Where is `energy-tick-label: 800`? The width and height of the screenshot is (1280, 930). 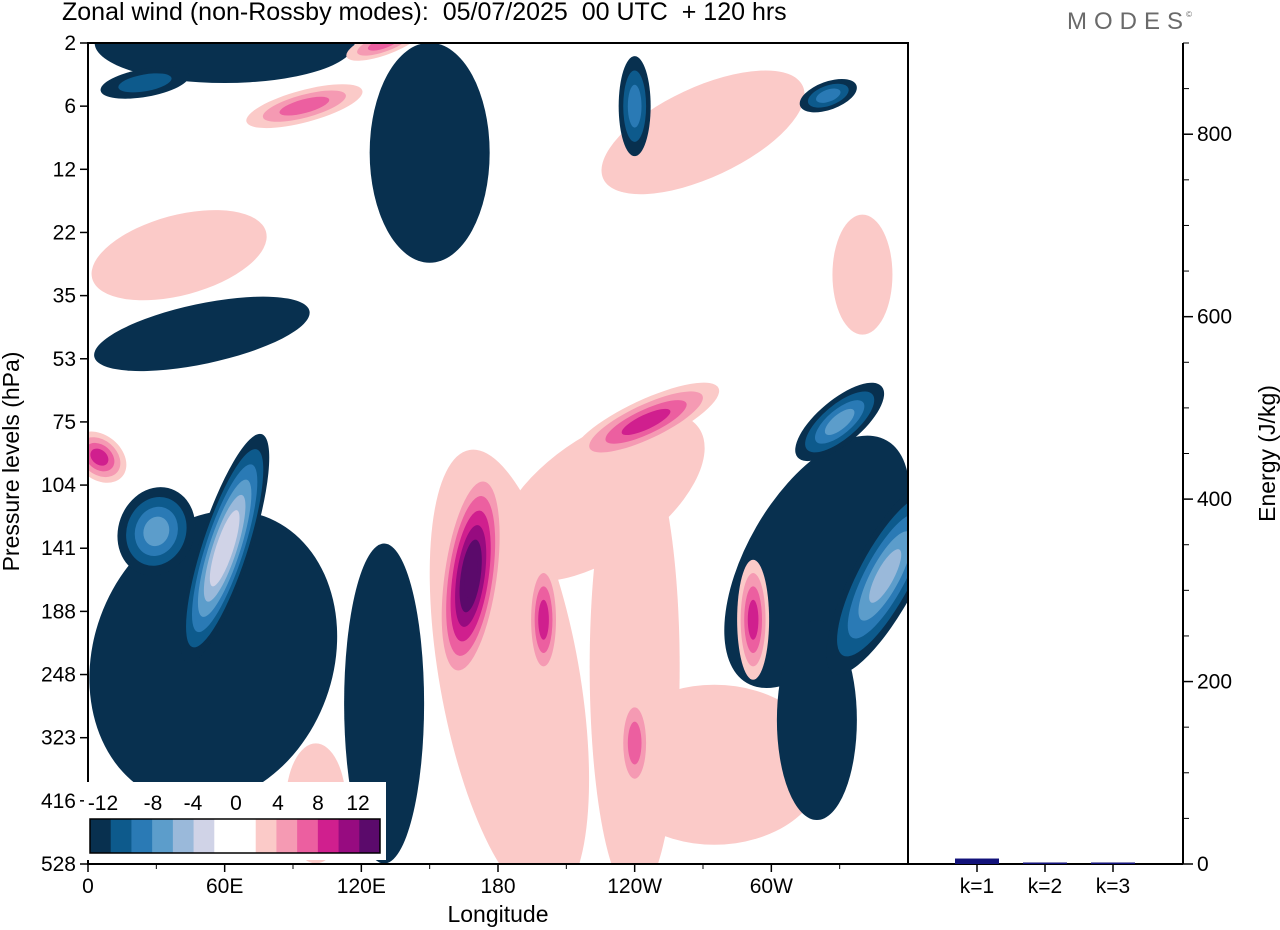 energy-tick-label: 800 is located at coordinates (1214, 134).